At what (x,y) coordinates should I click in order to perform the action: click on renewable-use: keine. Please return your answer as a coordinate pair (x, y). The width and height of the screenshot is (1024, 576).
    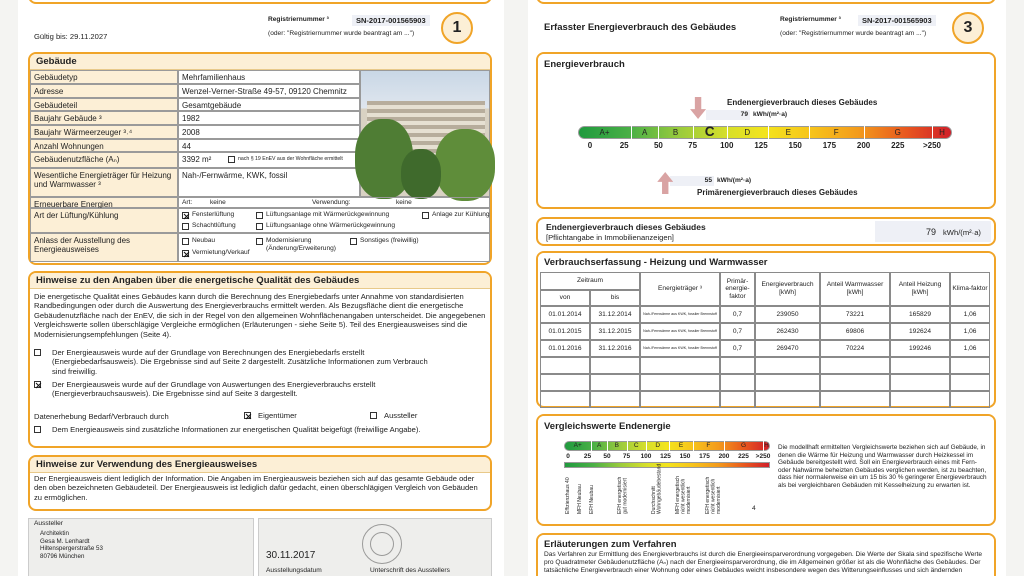
    Looking at the image, I should click on (404, 202).